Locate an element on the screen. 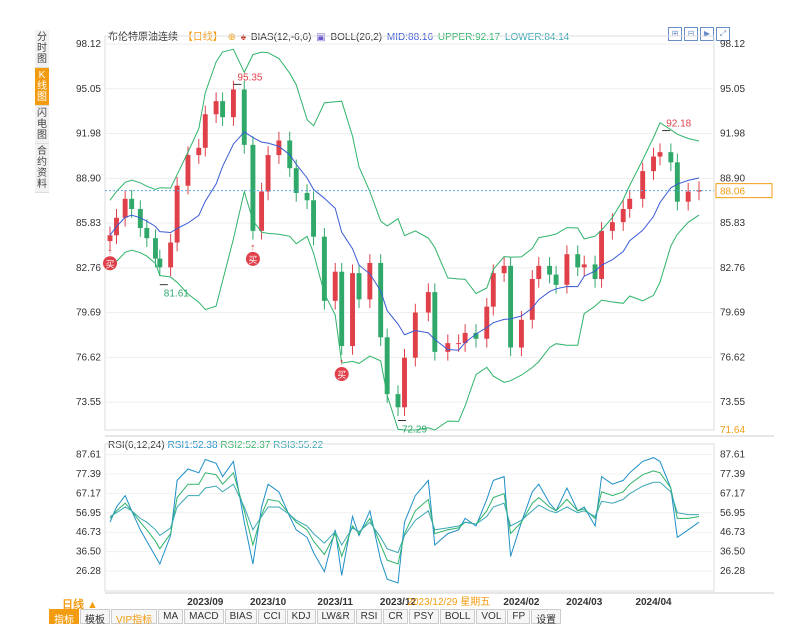  boll-icon: ▣ is located at coordinates (321, 37).